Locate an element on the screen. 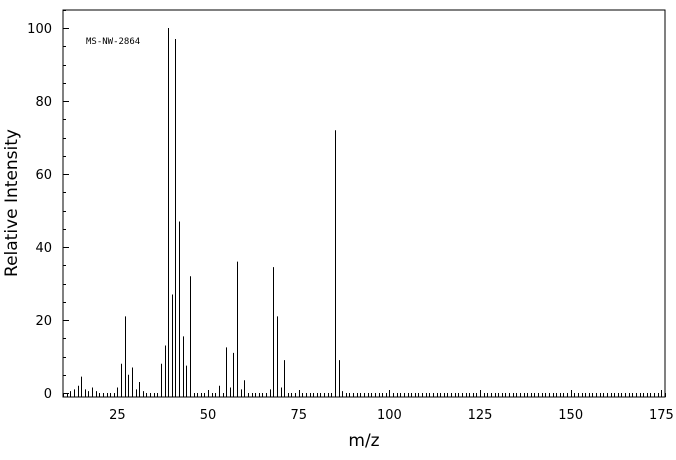 This screenshot has width=676, height=460. y-tick-label: 100 is located at coordinates (39, 29).